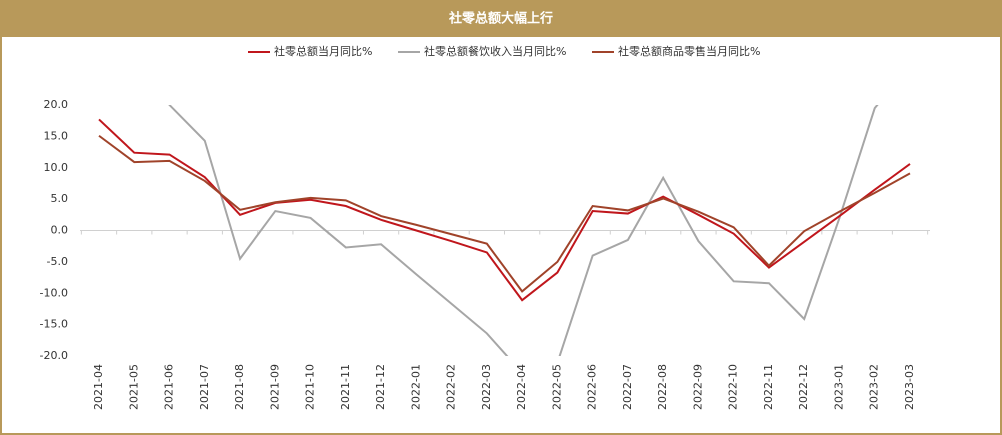 This screenshot has width=1002, height=435. I want to click on x-tick-label: 2023-02, so click(874, 387).